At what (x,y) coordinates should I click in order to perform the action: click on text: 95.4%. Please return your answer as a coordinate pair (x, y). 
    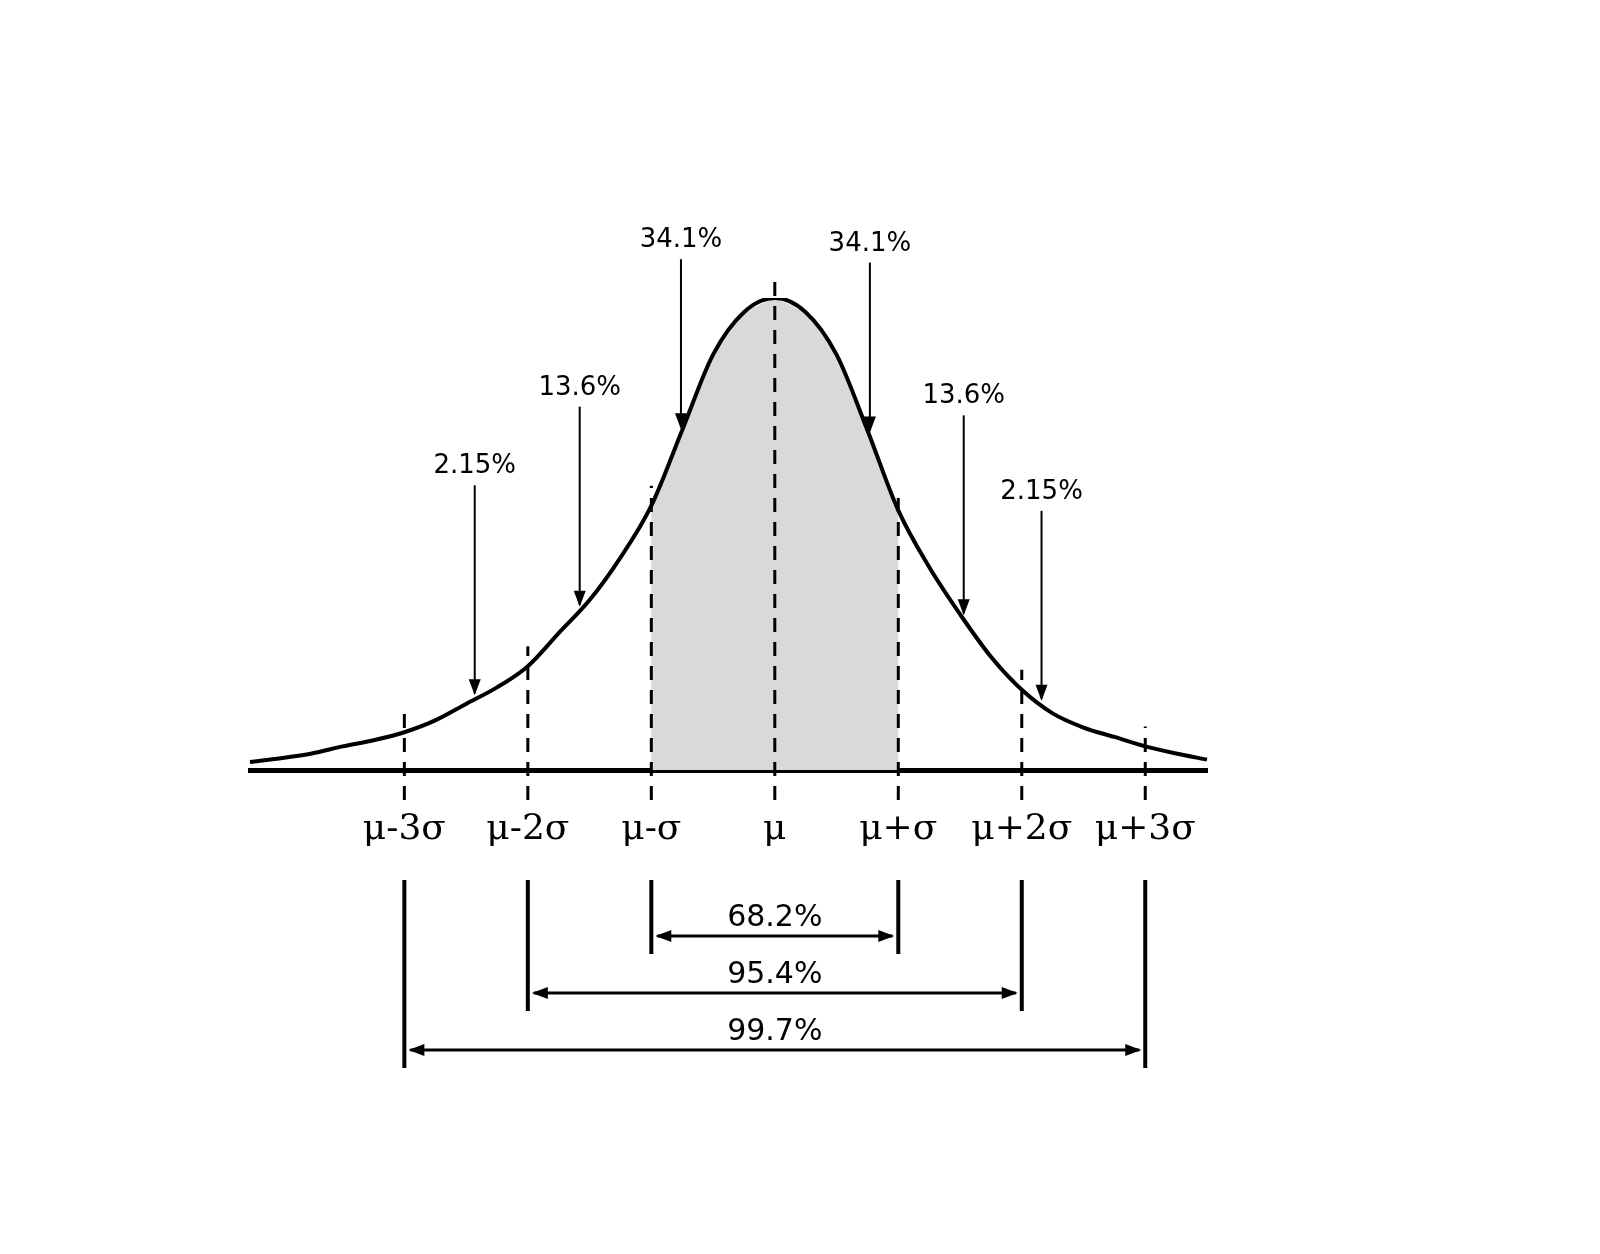
    Looking at the image, I should click on (775, 972).